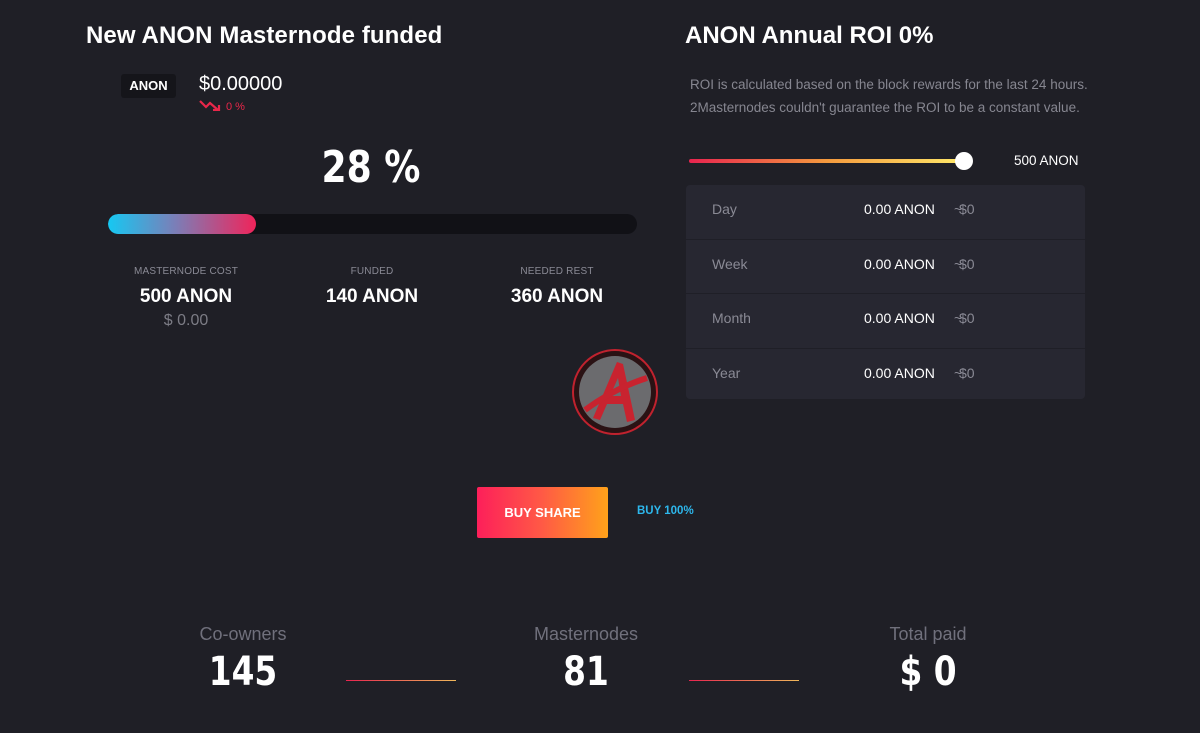  What do you see at coordinates (243, 672) in the screenshot?
I see `bottom-stat-value: 145` at bounding box center [243, 672].